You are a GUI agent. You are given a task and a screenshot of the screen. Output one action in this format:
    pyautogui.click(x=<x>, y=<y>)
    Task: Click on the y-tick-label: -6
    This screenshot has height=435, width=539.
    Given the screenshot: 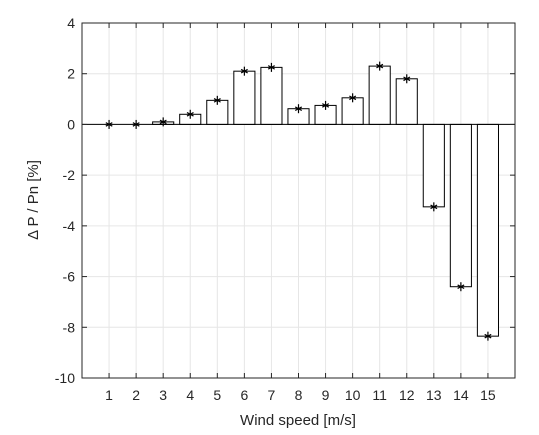 What is the action you would take?
    pyautogui.click(x=69, y=277)
    